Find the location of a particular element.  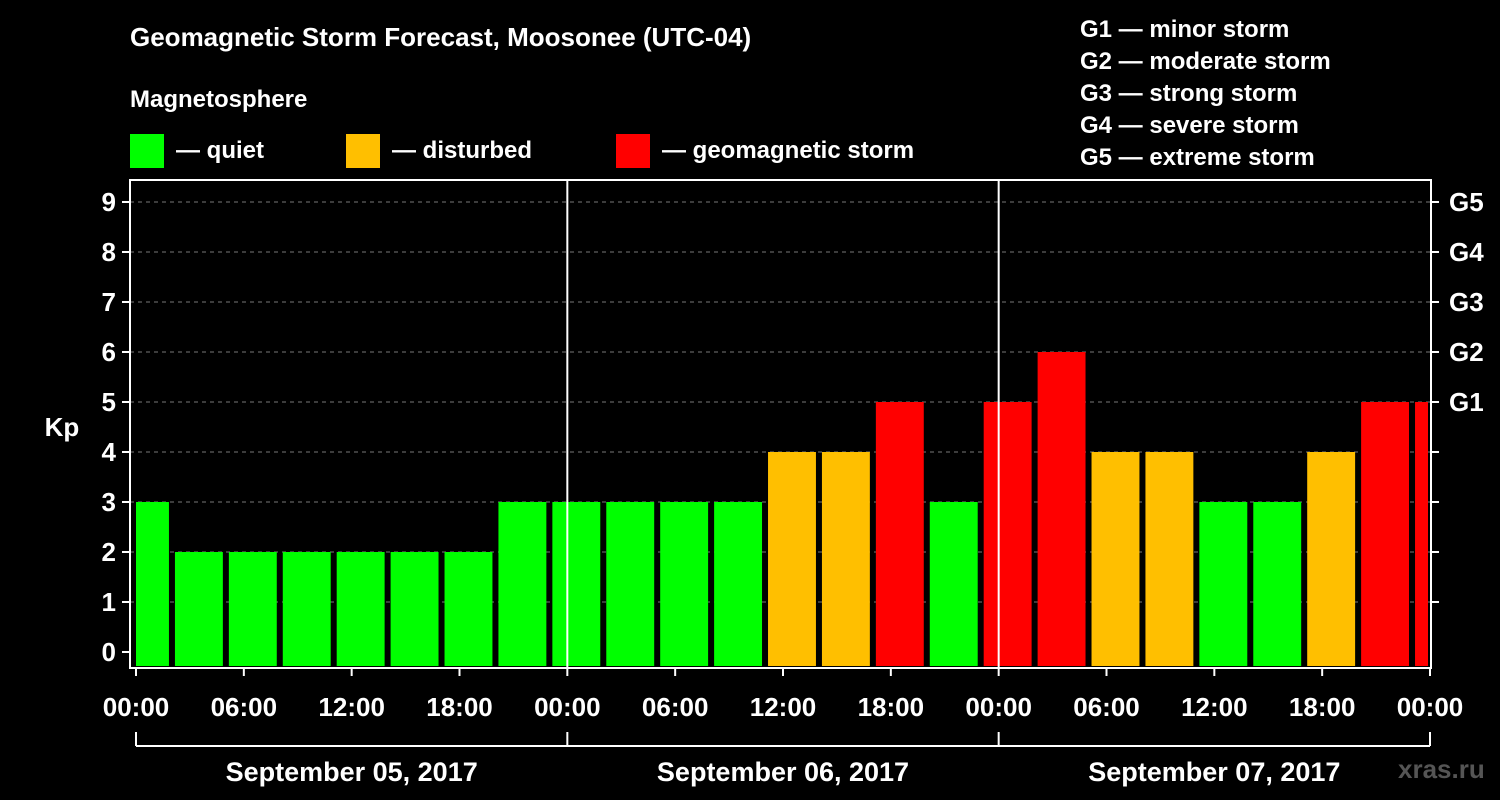

storm-scale-g4: G4 — severe storm is located at coordinates (1189, 125).